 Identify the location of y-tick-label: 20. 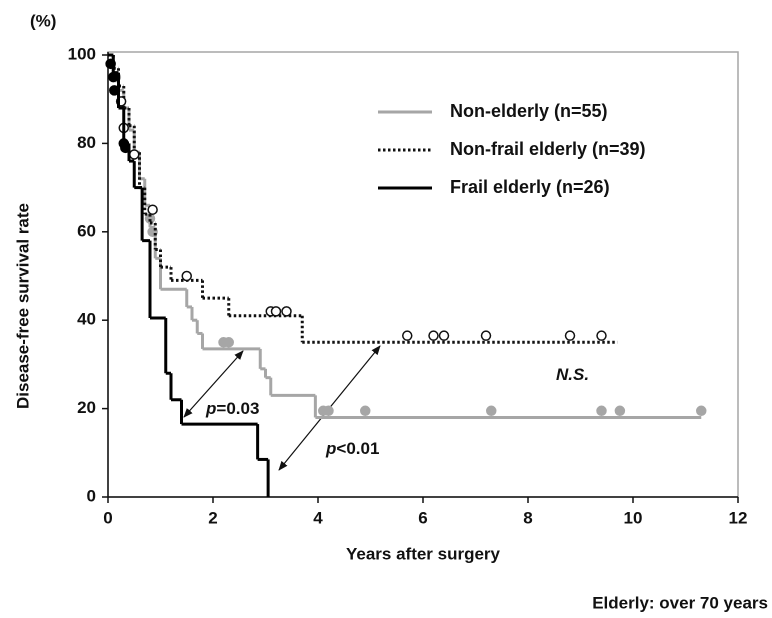
(86, 407).